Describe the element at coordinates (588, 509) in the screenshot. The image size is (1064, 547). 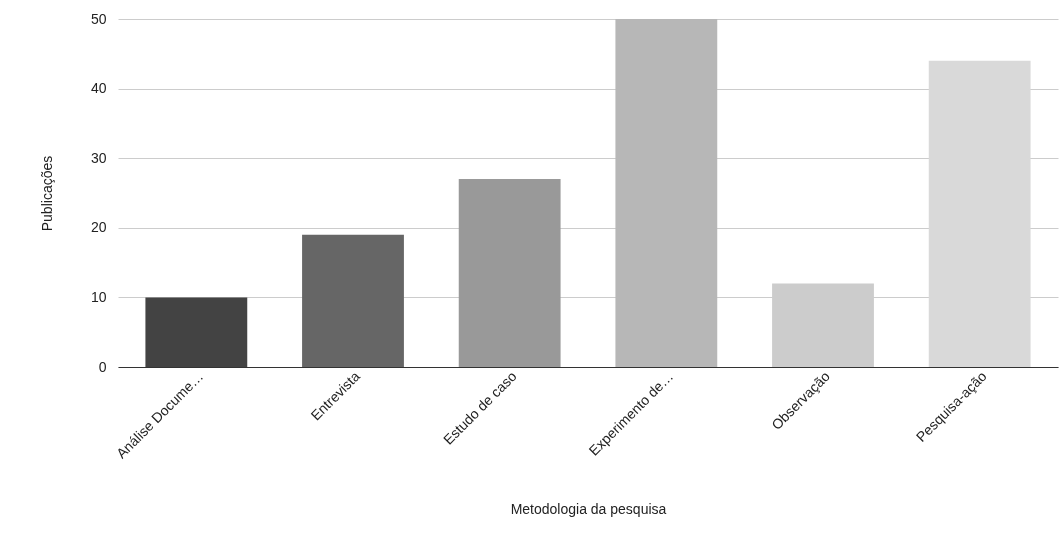
I see `x-axis-title: Metodologia da pesquisa` at that location.